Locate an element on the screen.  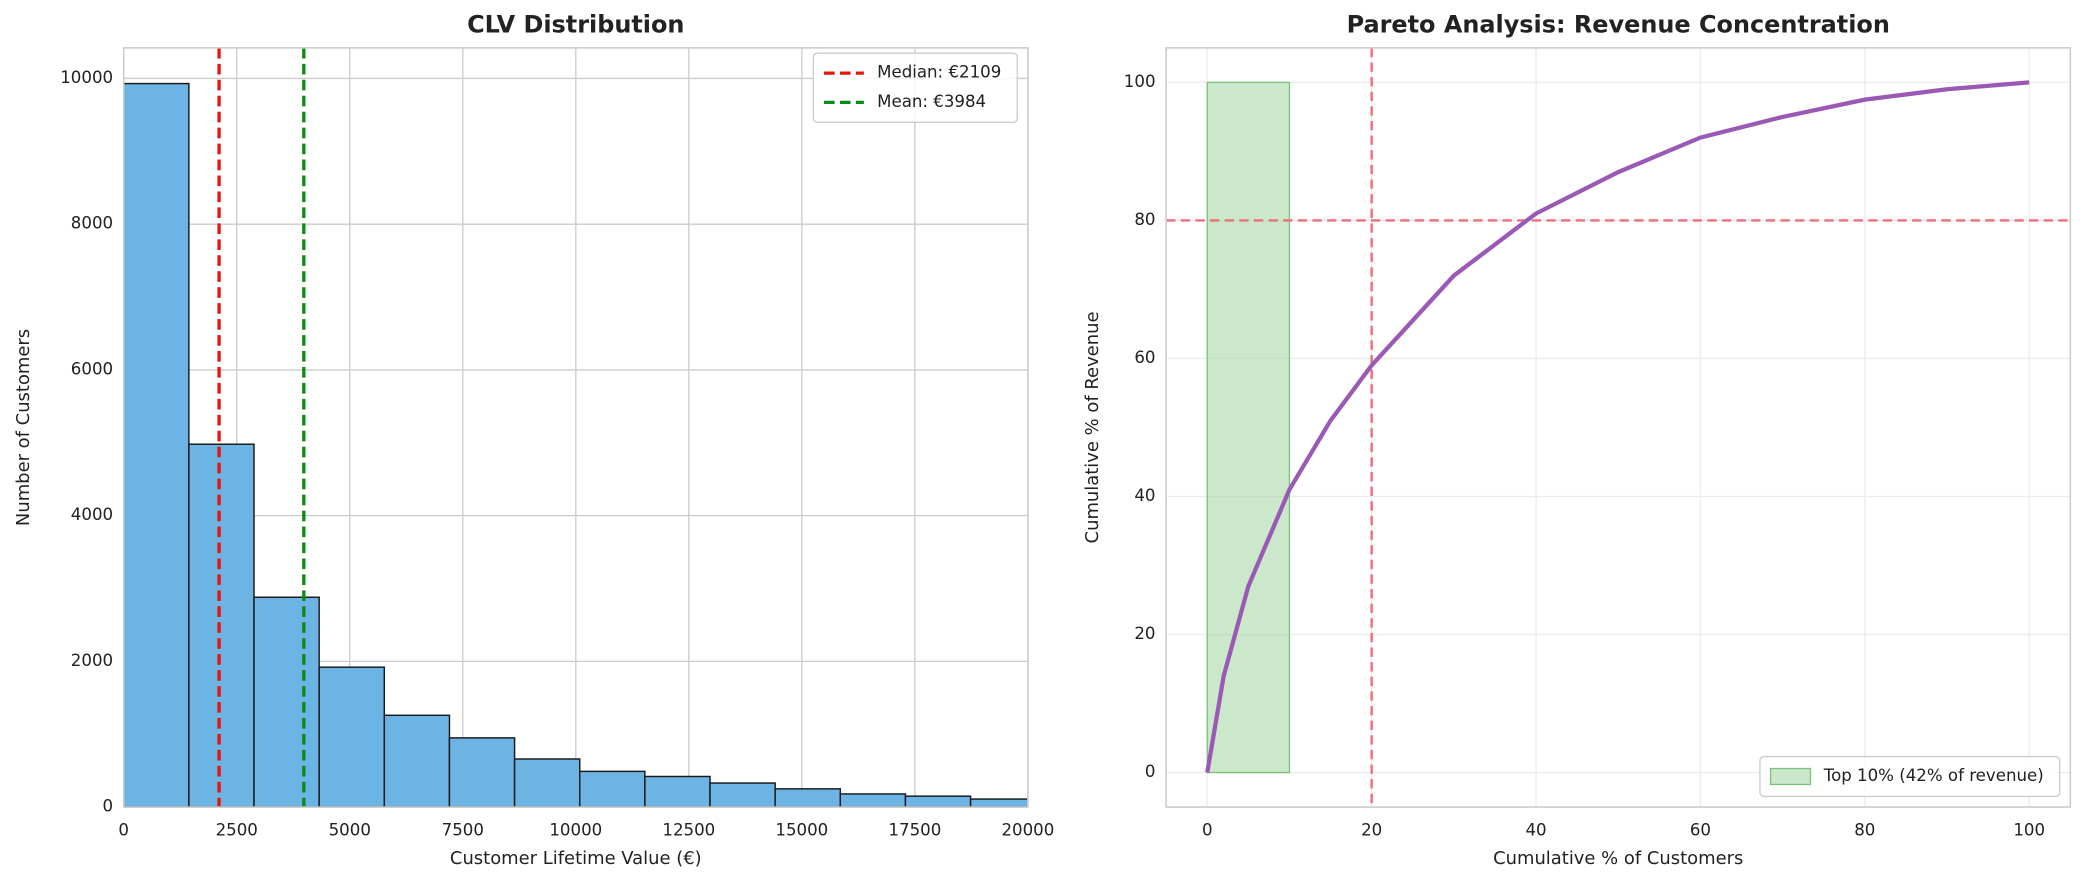
highlight-span is located at coordinates (1248, 427).